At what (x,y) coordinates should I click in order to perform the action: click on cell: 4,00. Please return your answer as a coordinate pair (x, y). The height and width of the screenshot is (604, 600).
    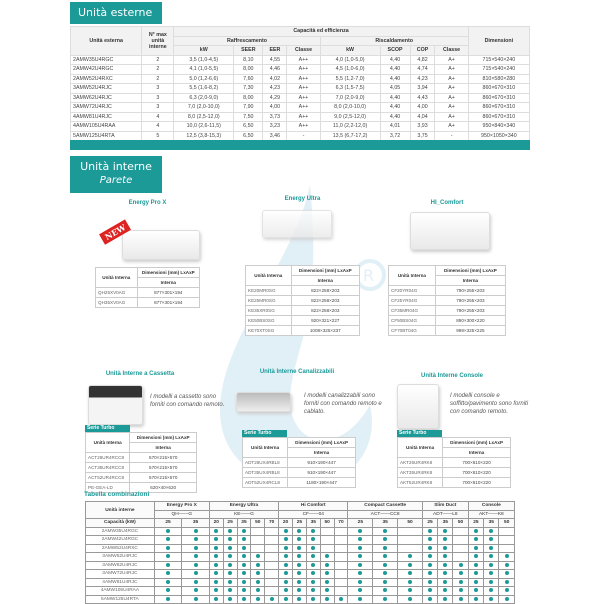
    Looking at the image, I should click on (422, 107).